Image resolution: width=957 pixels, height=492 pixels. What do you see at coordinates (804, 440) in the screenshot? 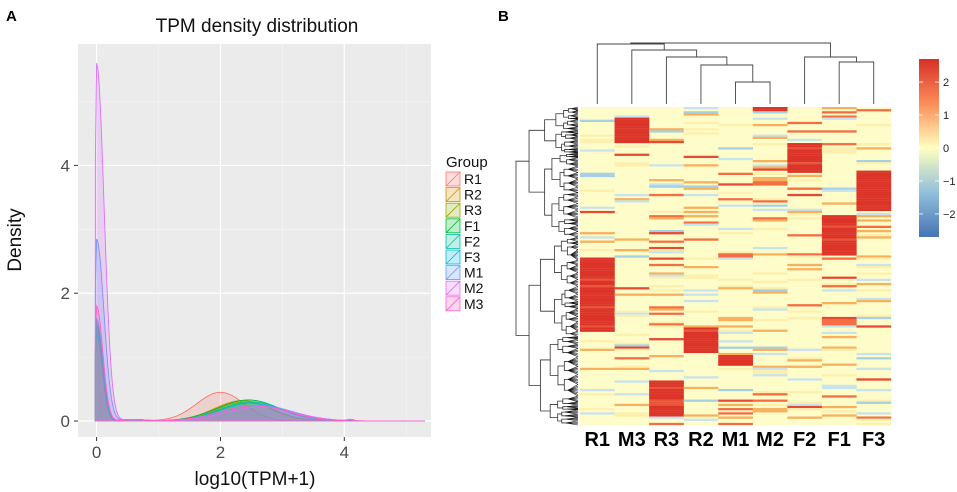
I see `column-label-F2: F2` at bounding box center [804, 440].